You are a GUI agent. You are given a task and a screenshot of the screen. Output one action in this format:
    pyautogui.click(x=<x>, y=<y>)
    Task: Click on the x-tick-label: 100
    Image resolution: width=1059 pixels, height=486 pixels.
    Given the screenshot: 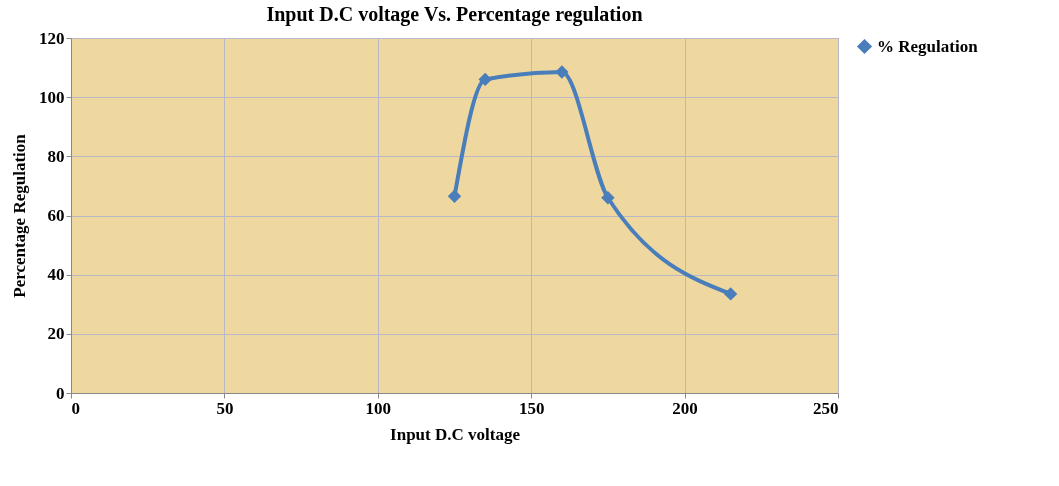 What is the action you would take?
    pyautogui.click(x=378, y=408)
    